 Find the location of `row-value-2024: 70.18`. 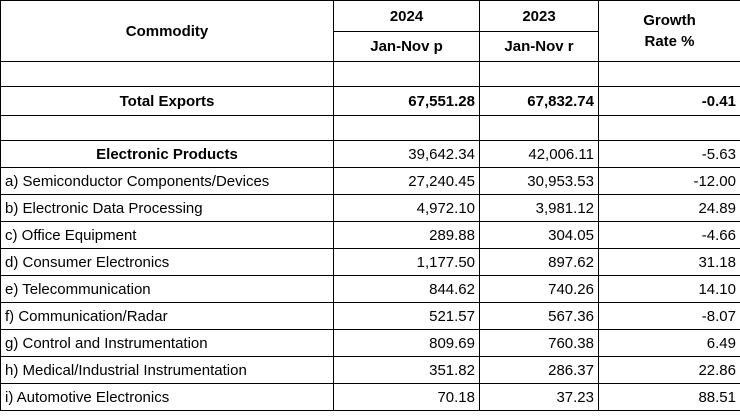

row-value-2024: 70.18 is located at coordinates (406, 397).